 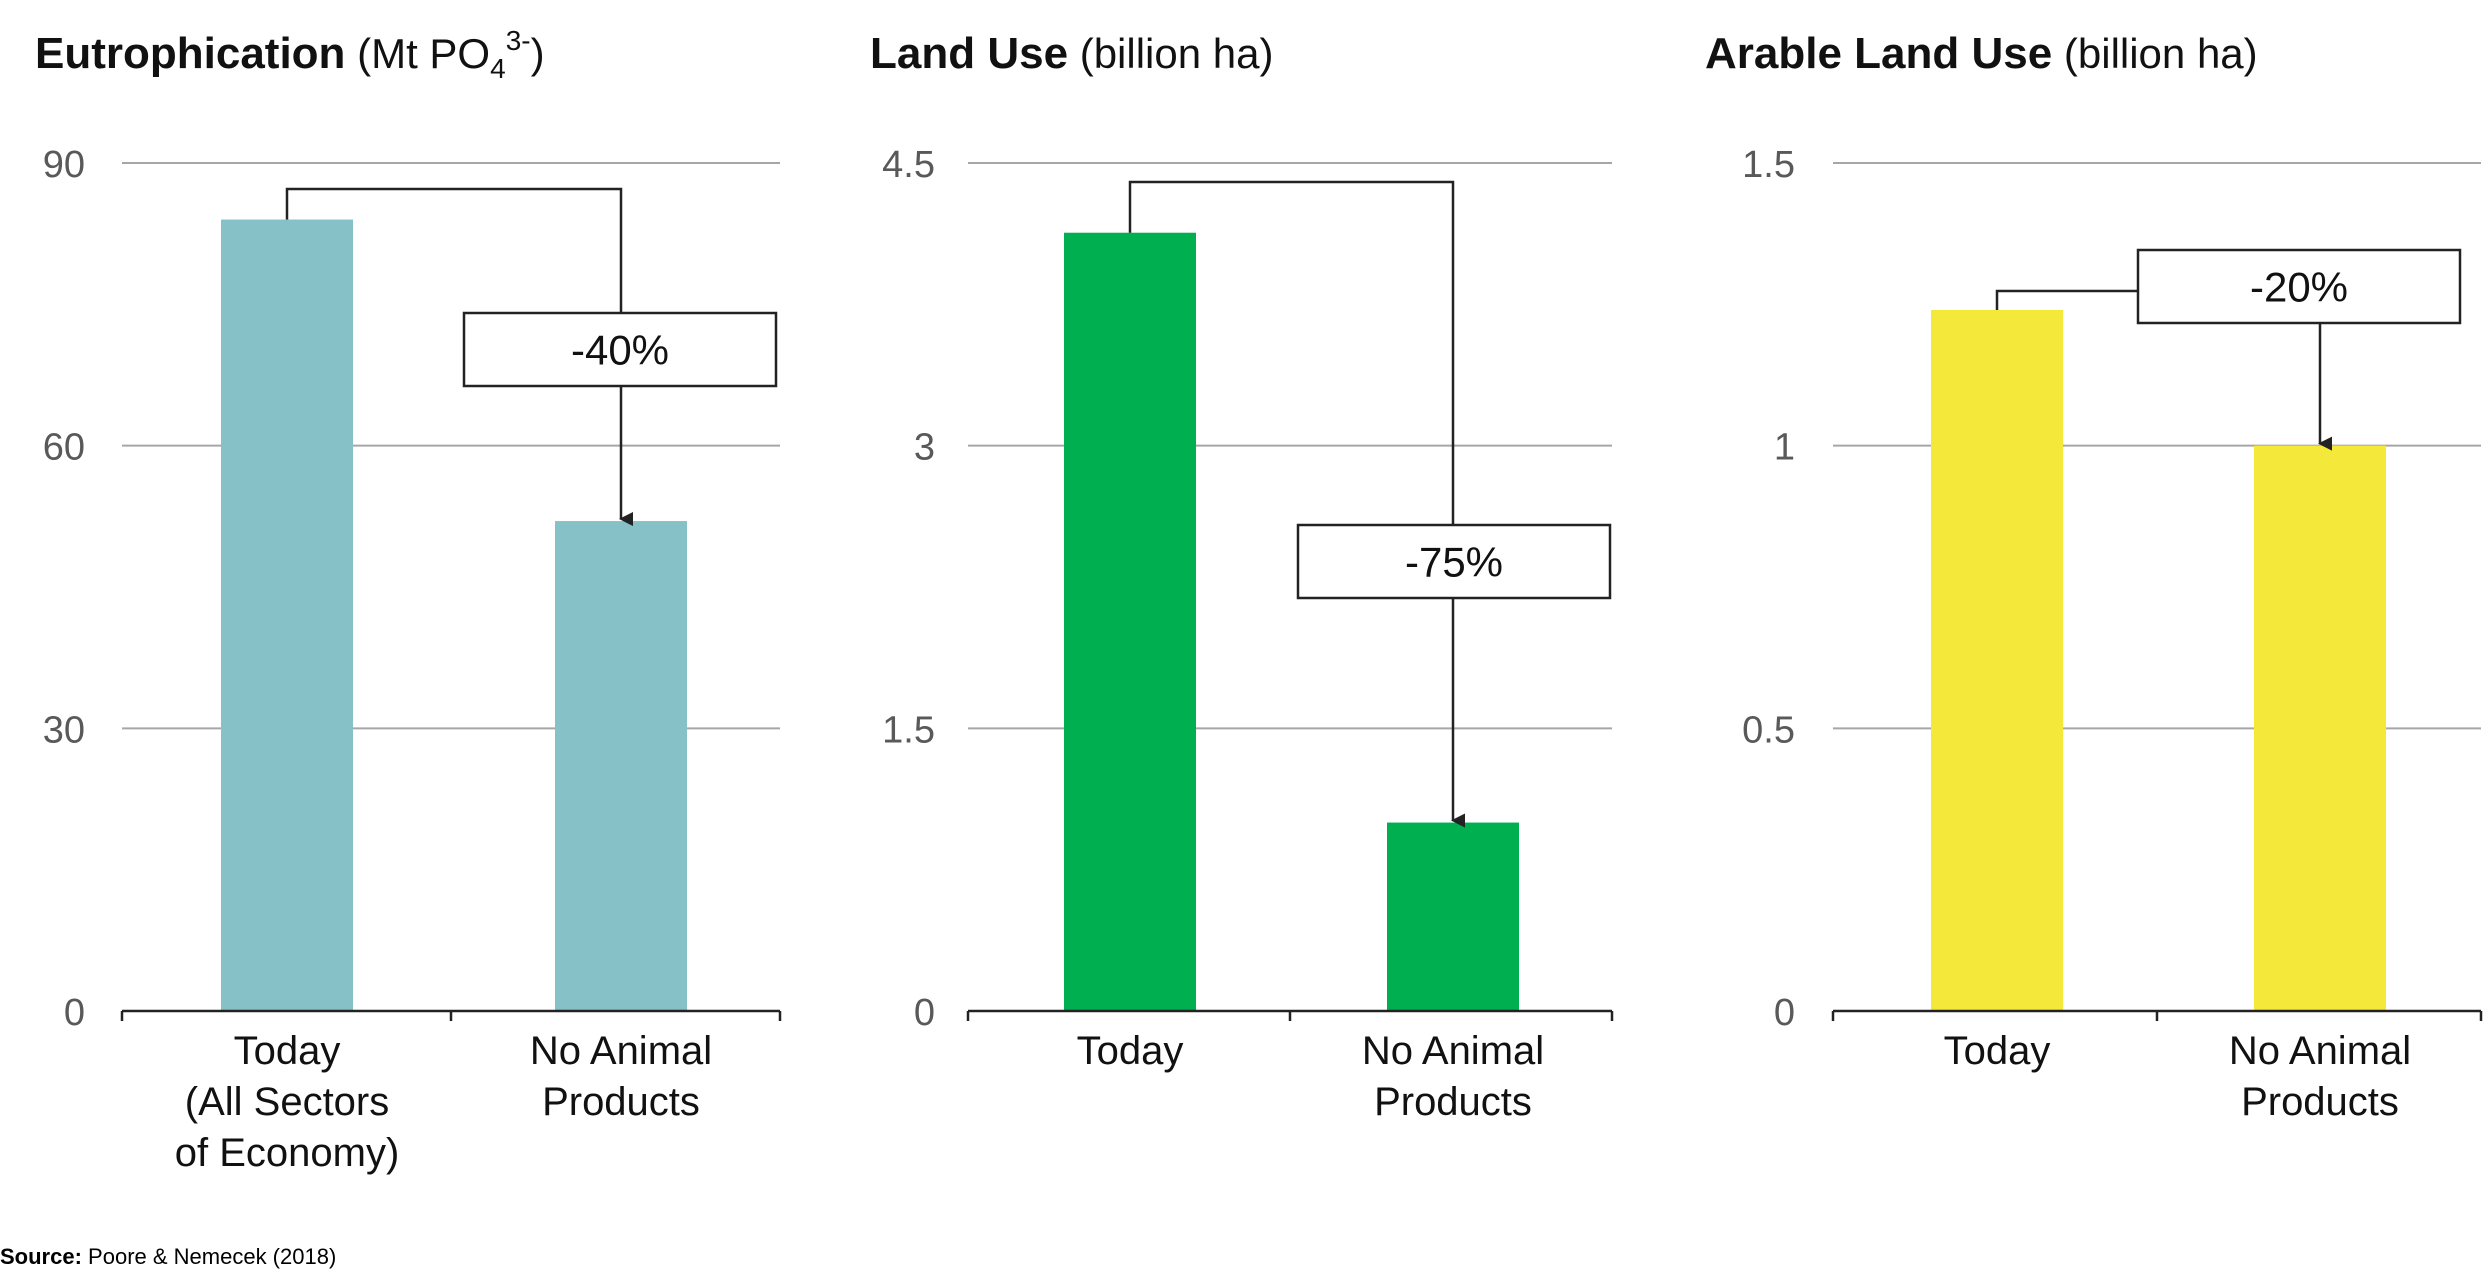 I want to click on change-label: -20%, so click(x=2299, y=287).